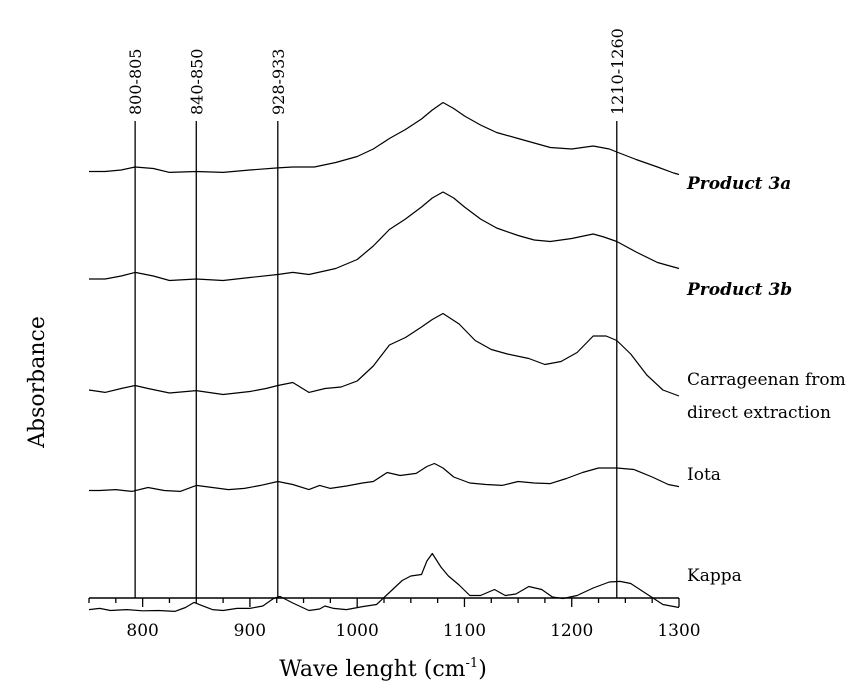 This screenshot has width=857, height=689. I want to click on series-label-0: Product 3a, so click(738, 184).